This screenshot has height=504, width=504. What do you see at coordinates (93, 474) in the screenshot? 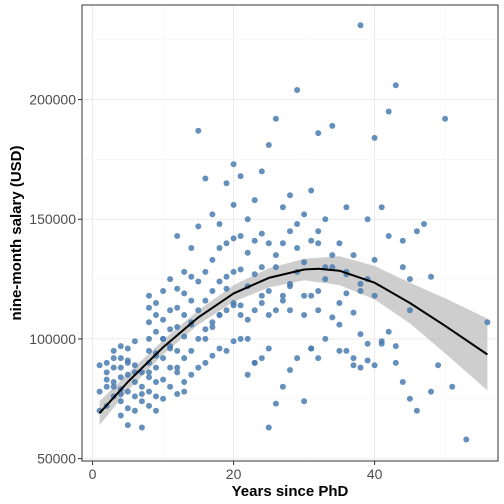
I see `x-tick-label: 0` at bounding box center [93, 474].